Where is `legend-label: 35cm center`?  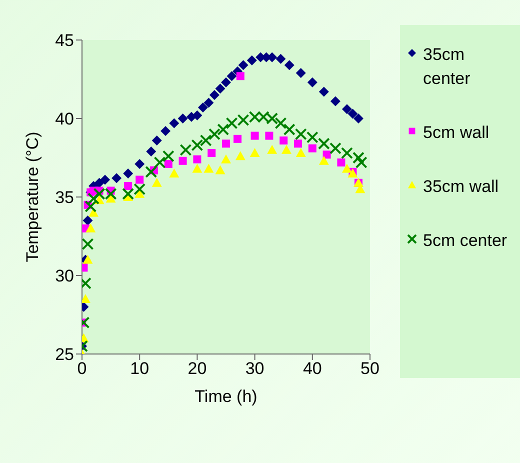
legend-label: 35cm center is located at coordinates (447, 67).